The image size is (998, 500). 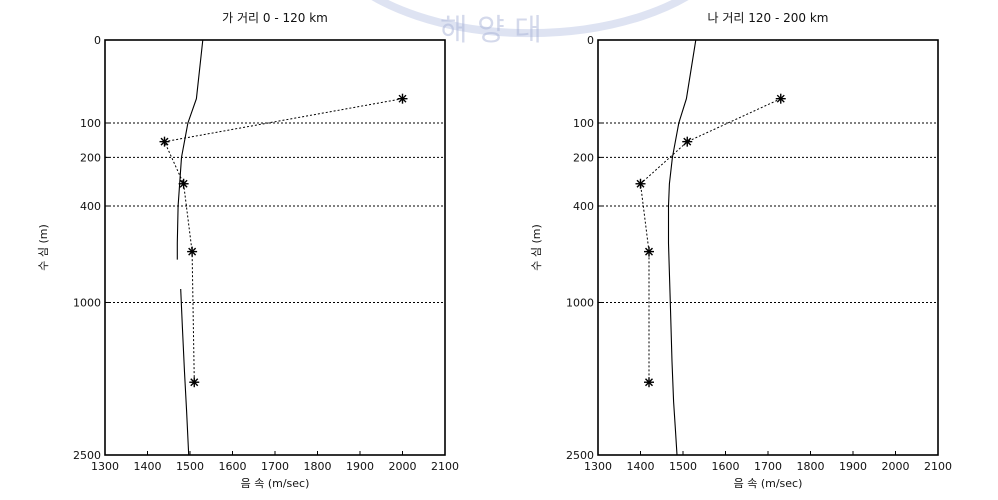 I want to click on chart-title: 나 거리 120 - 200 km, so click(x=768, y=18).